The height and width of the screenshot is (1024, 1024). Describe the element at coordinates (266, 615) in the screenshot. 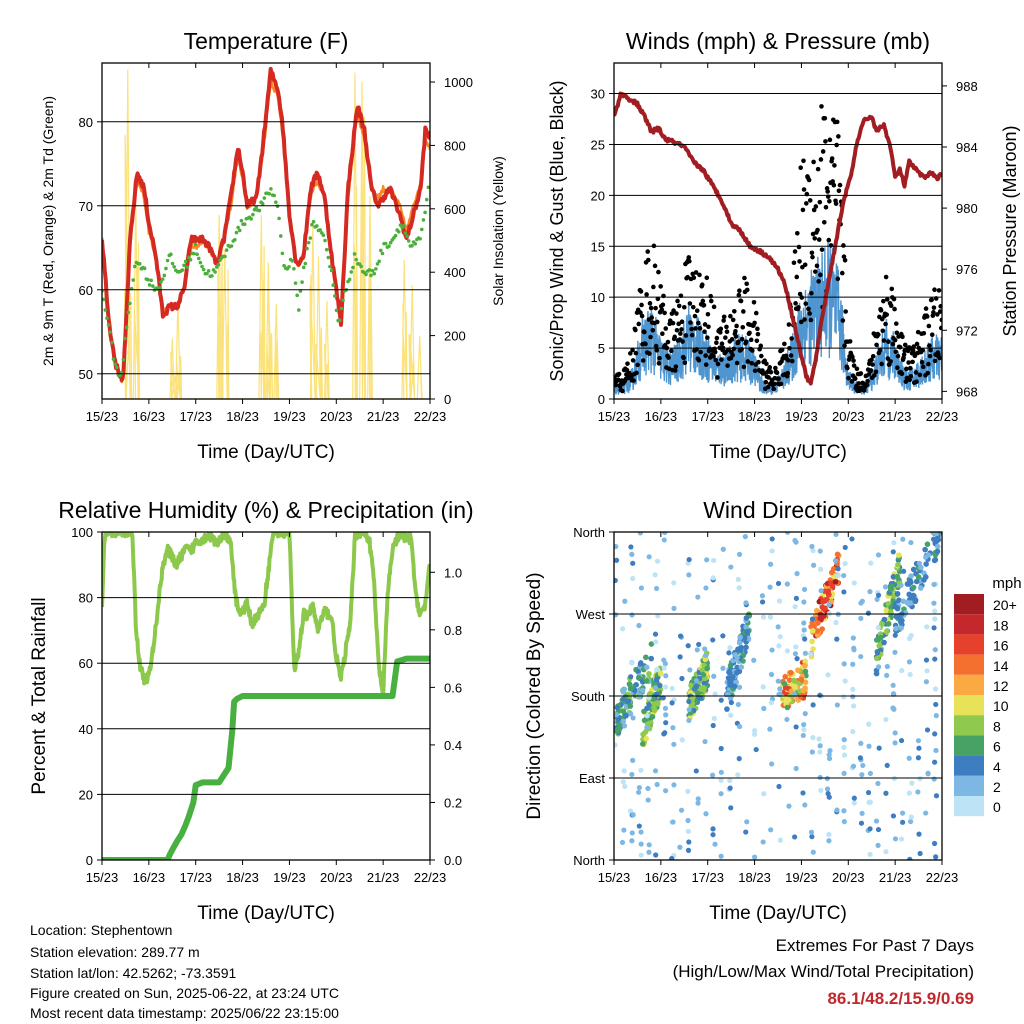

I see `rh-line` at that location.